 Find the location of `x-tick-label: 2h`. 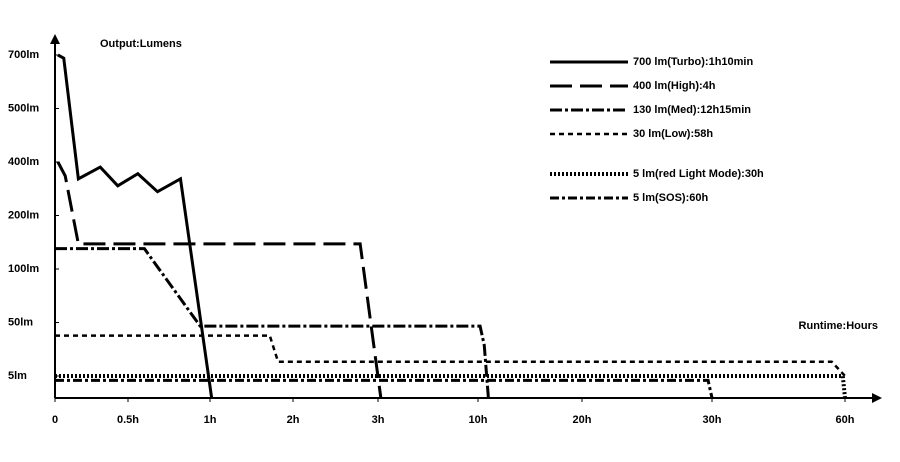

x-tick-label: 2h is located at coordinates (293, 420).